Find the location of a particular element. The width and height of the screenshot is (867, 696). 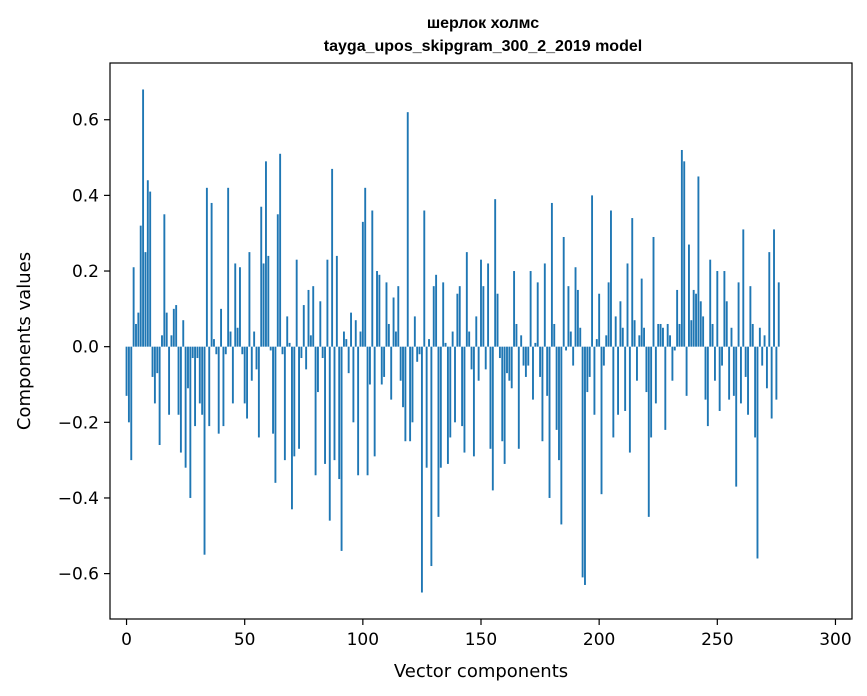

x-tick-label: 250 is located at coordinates (717, 640).